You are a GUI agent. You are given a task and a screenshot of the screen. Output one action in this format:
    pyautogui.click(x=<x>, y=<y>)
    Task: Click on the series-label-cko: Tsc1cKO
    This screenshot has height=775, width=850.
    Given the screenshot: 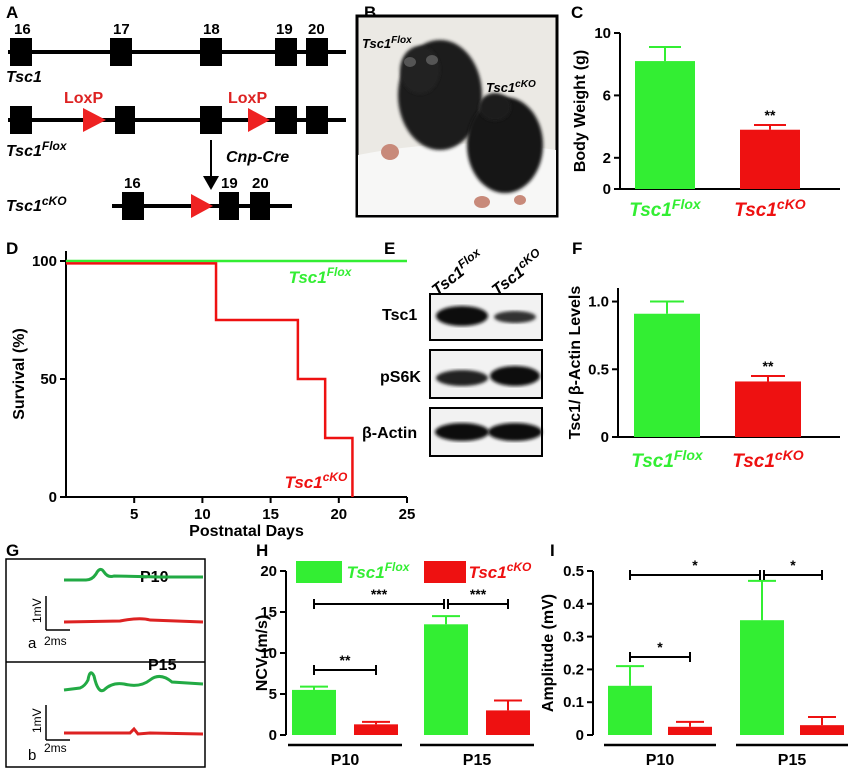 What is the action you would take?
    pyautogui.click(x=316, y=481)
    